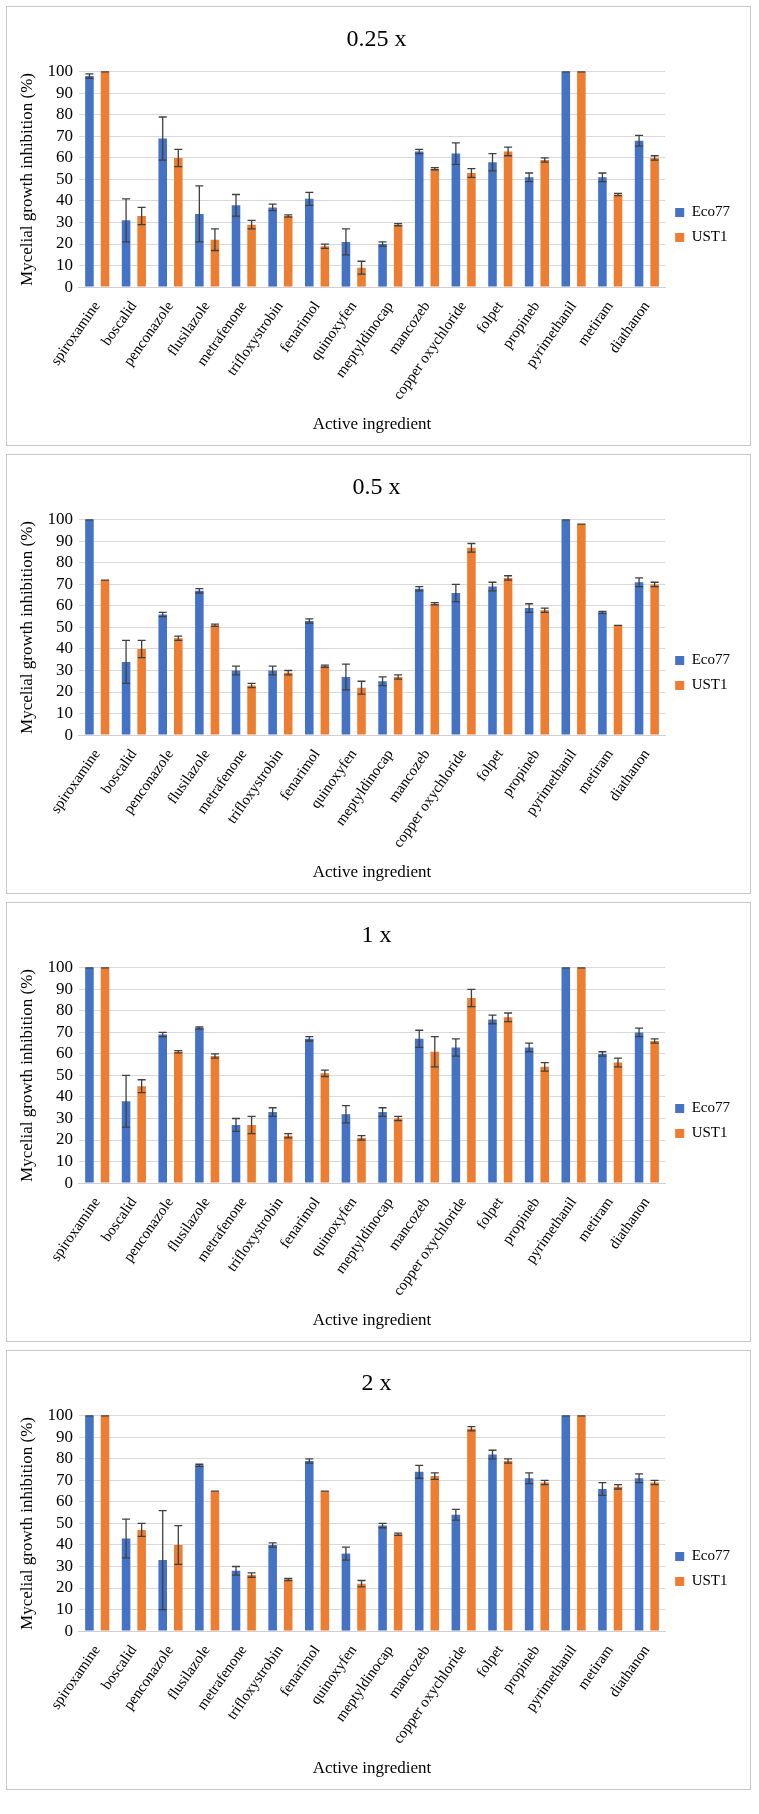 Image resolution: width=759 pixels, height=1814 pixels. I want to click on y-tick-label: 50, so click(64, 1074).